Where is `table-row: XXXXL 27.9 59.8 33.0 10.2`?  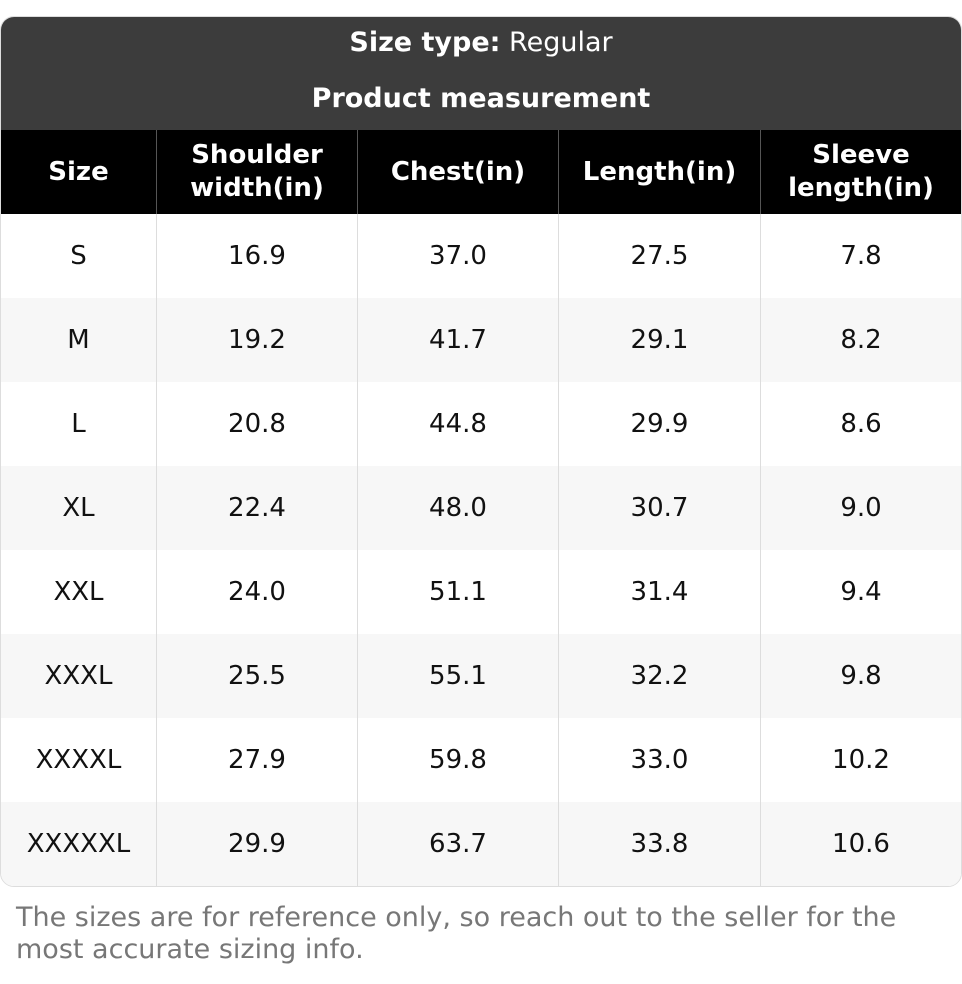 table-row: XXXXL 27.9 59.8 33.0 10.2 is located at coordinates (481, 760).